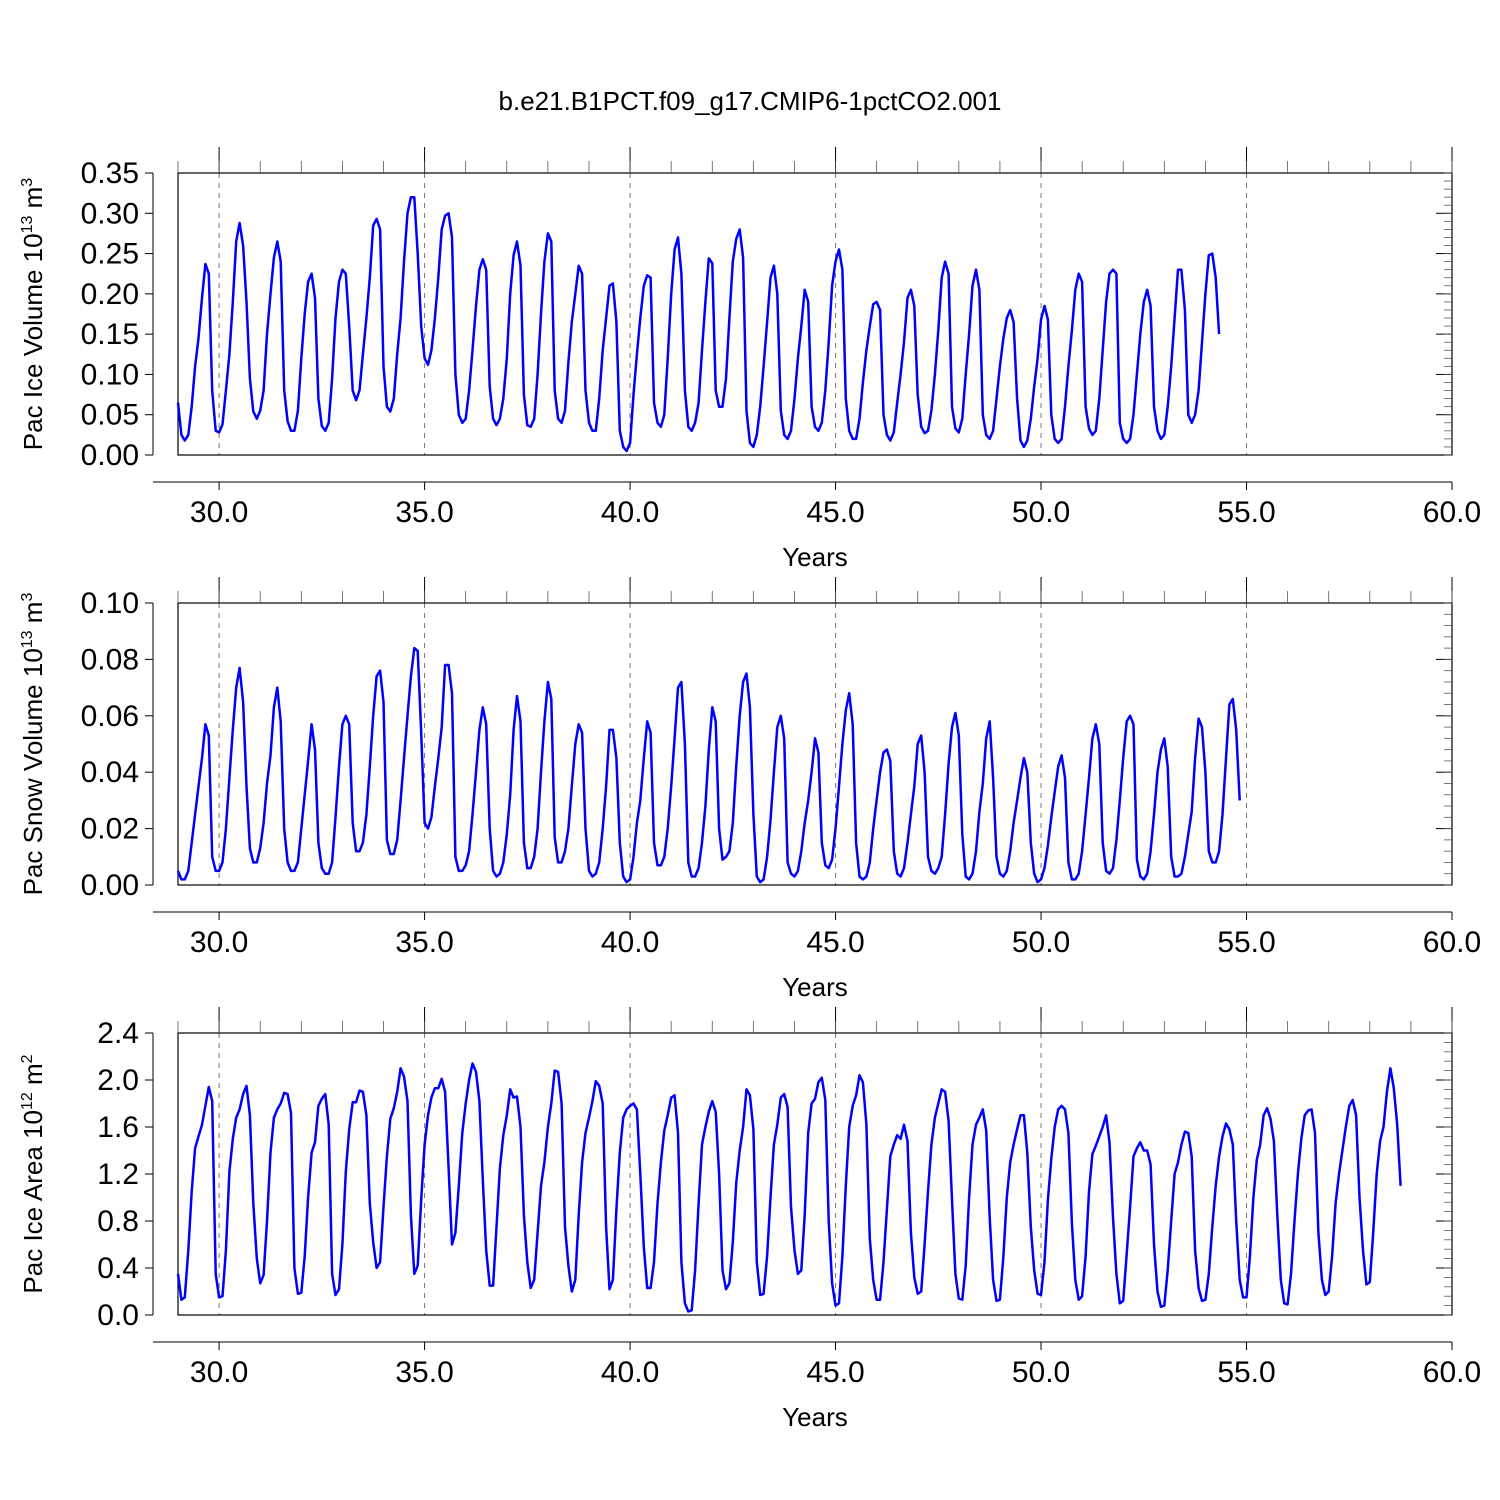 The height and width of the screenshot is (1500, 1500). What do you see at coordinates (110, 716) in the screenshot?
I see `y-tick-label: 0.06` at bounding box center [110, 716].